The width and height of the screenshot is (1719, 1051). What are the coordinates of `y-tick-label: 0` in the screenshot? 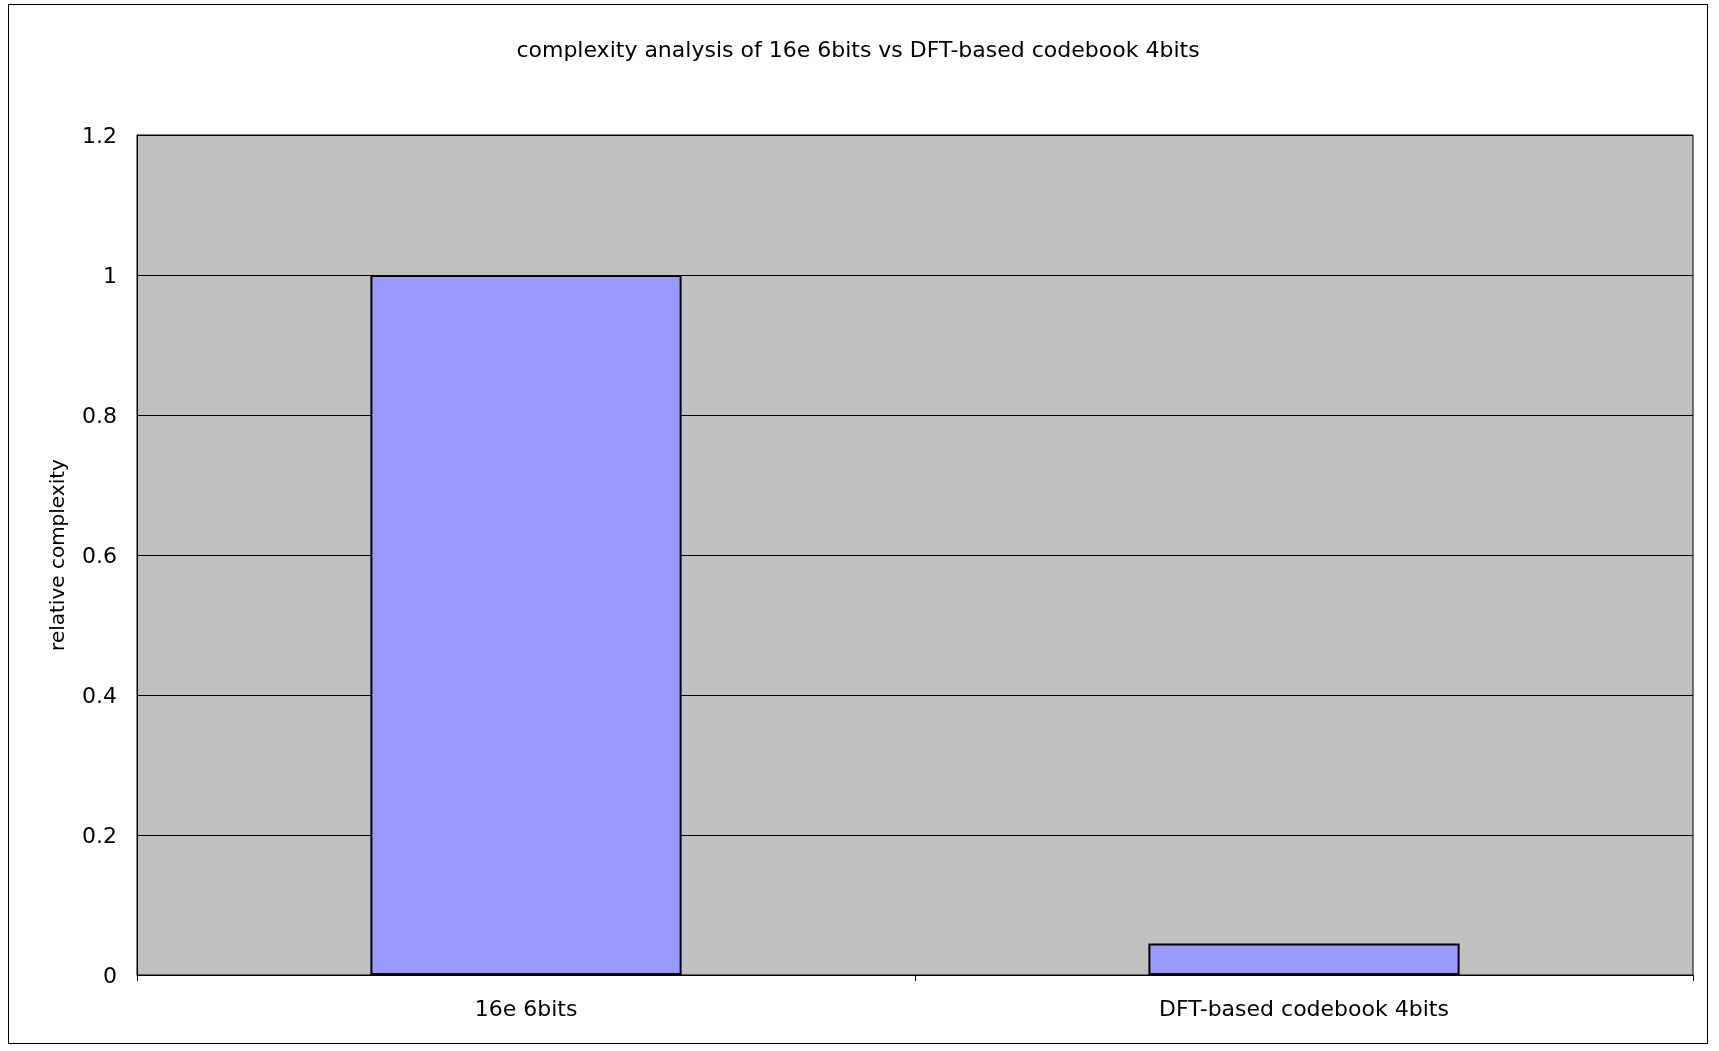 It's located at (110, 975).